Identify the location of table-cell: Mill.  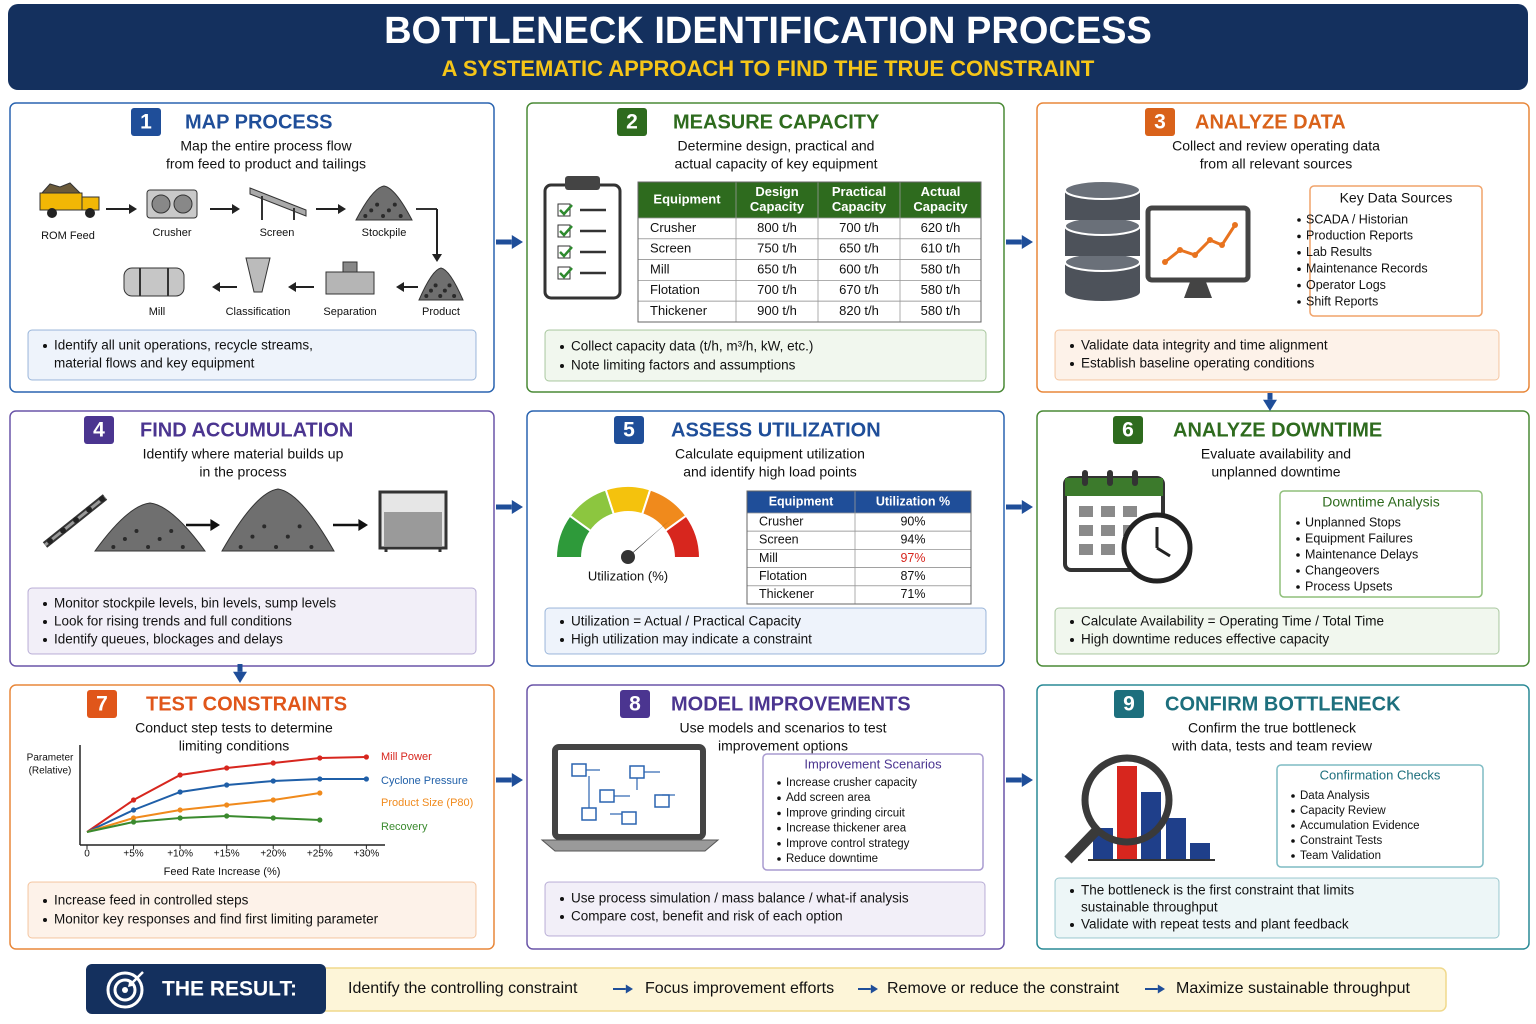
(768, 558).